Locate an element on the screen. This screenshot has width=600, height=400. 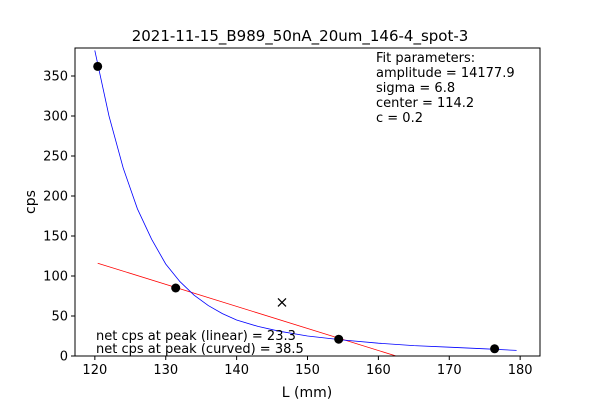
x-tick-label: 180 is located at coordinates (520, 370).